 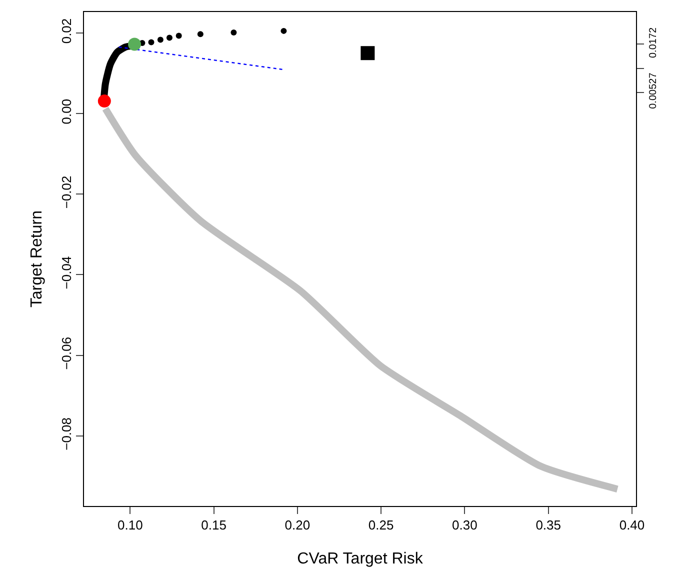 I want to click on x-tick-label: 0.40, so click(x=632, y=525).